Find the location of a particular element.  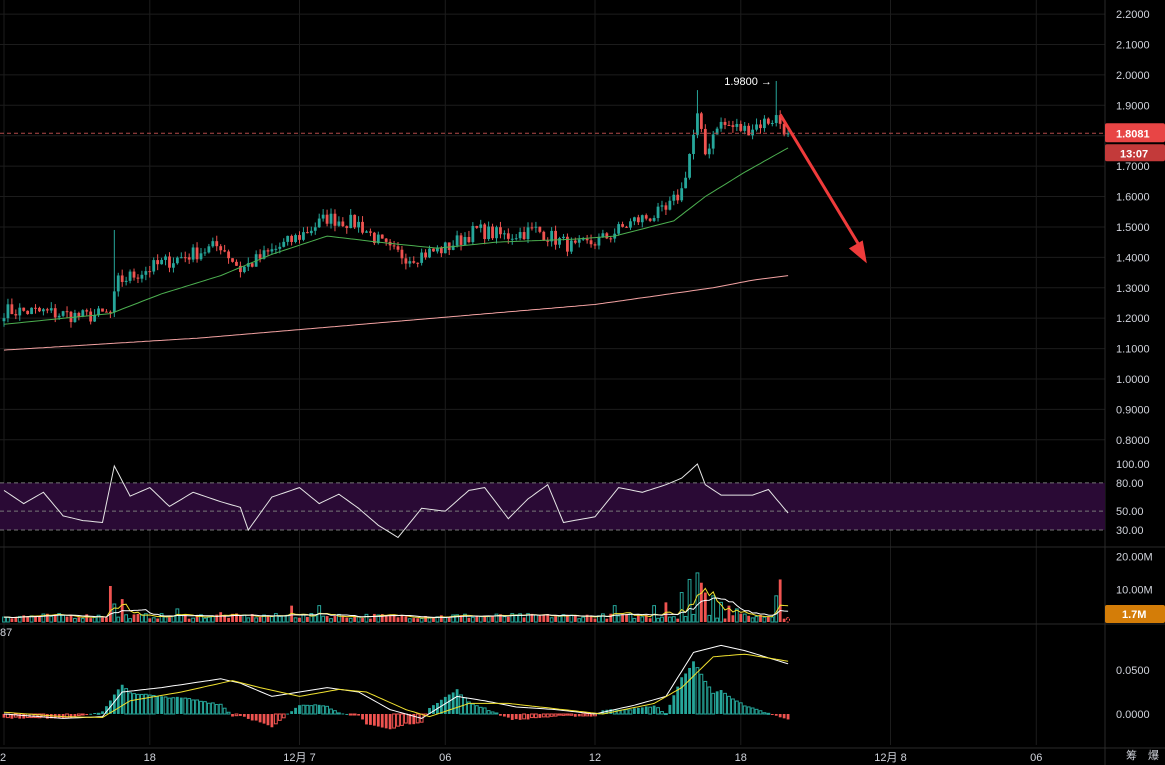

countdown-label: 13:07 is located at coordinates (1134, 154).